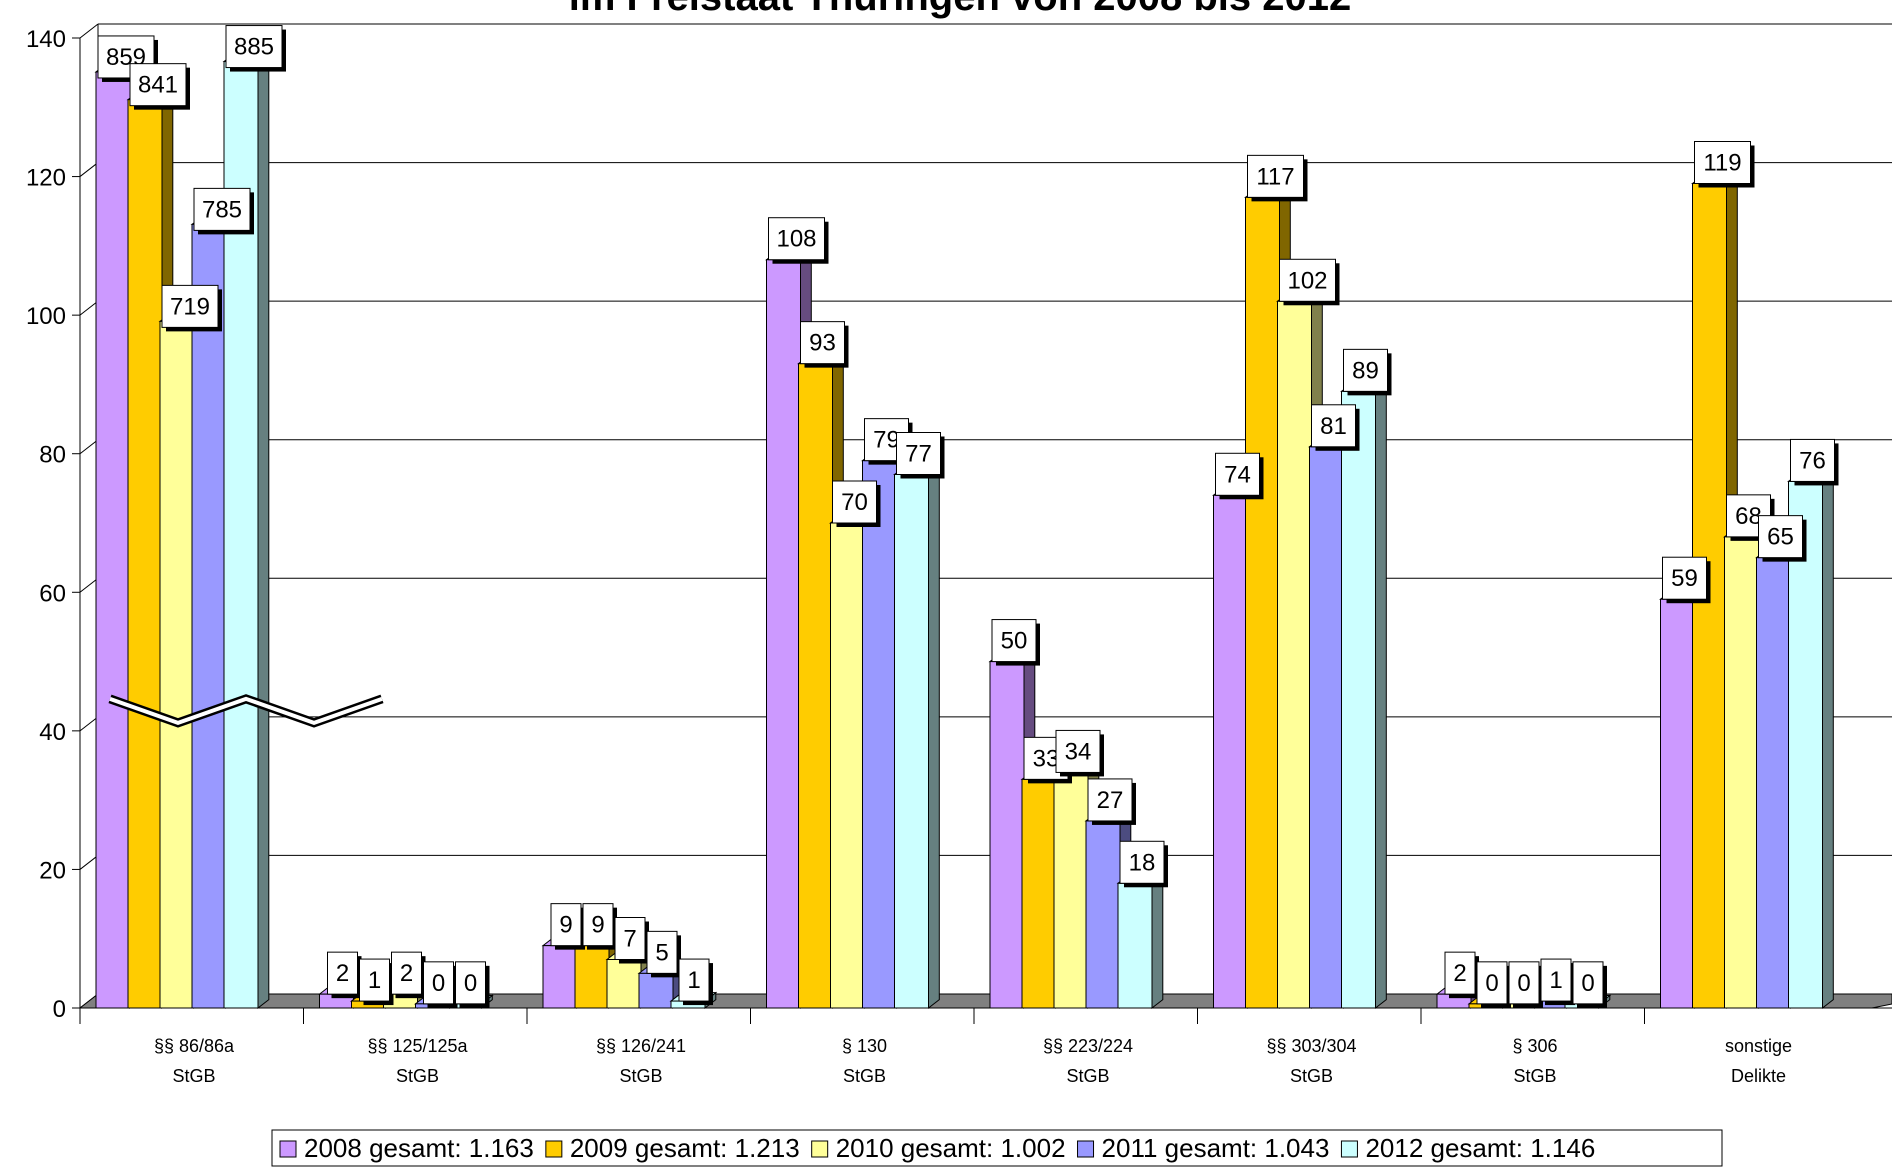 The width and height of the screenshot is (1892, 1168). What do you see at coordinates (1110, 800) in the screenshot?
I see `data-label-text: 27` at bounding box center [1110, 800].